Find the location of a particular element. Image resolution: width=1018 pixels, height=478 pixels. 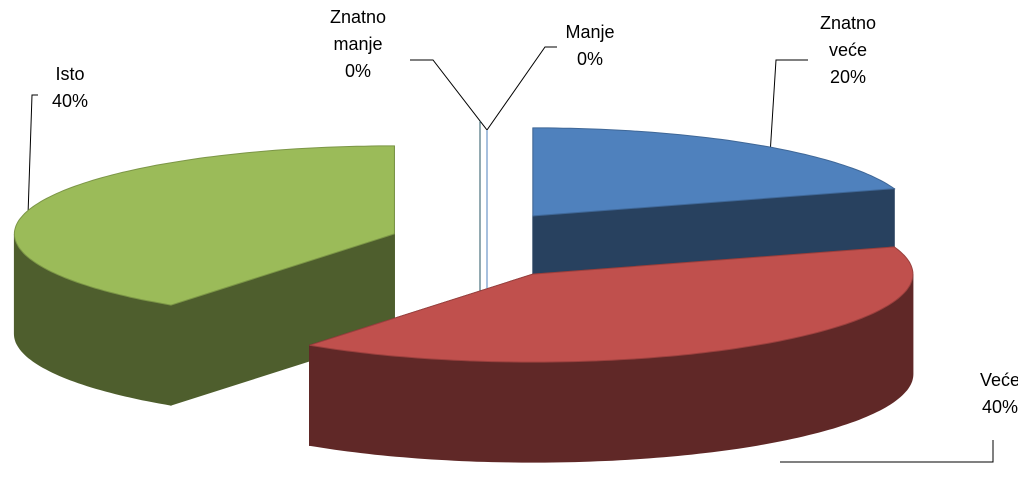

data-label: Znatno veće 20% is located at coordinates (848, 50).